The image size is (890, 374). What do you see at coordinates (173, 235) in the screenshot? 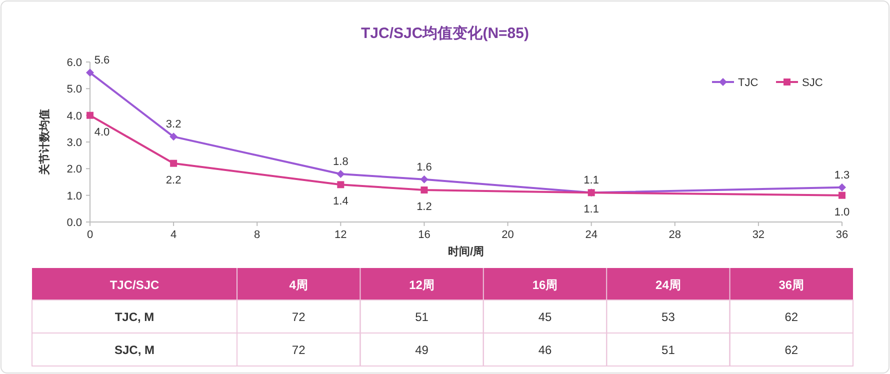
I see `x-tick-label: 4` at bounding box center [173, 235].